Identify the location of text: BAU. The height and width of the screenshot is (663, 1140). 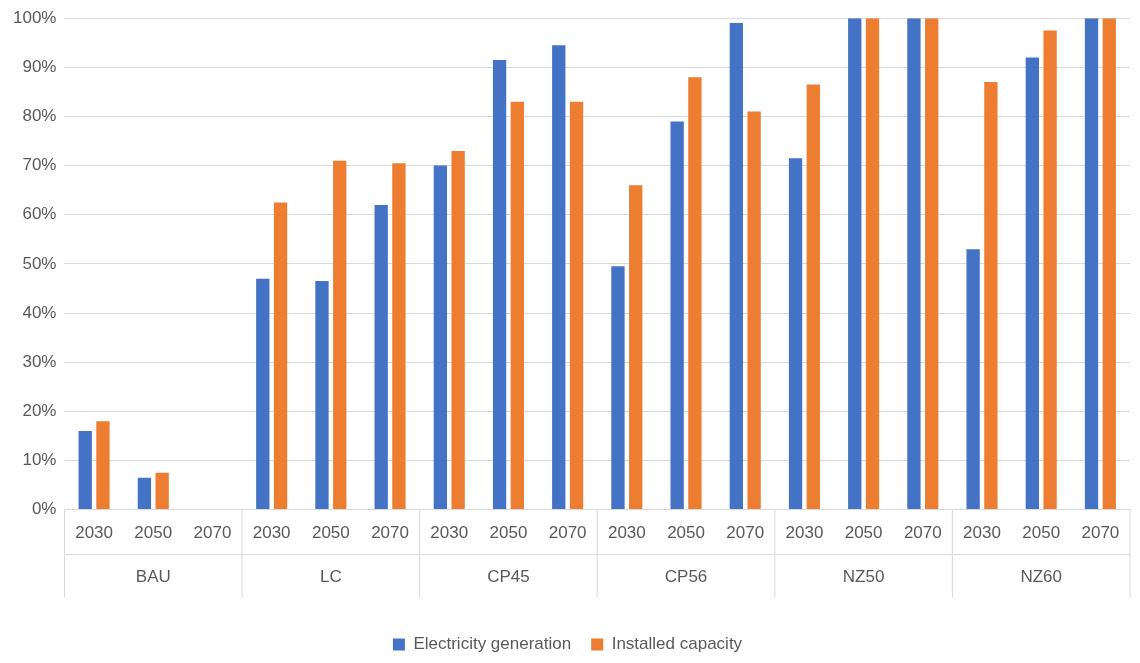
(153, 577).